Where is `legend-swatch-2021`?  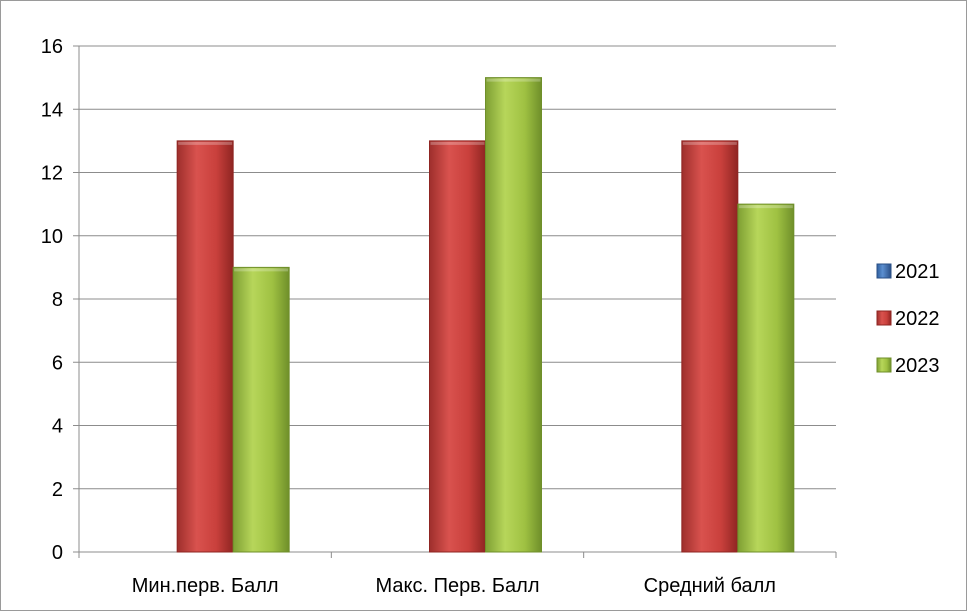 legend-swatch-2021 is located at coordinates (884, 271).